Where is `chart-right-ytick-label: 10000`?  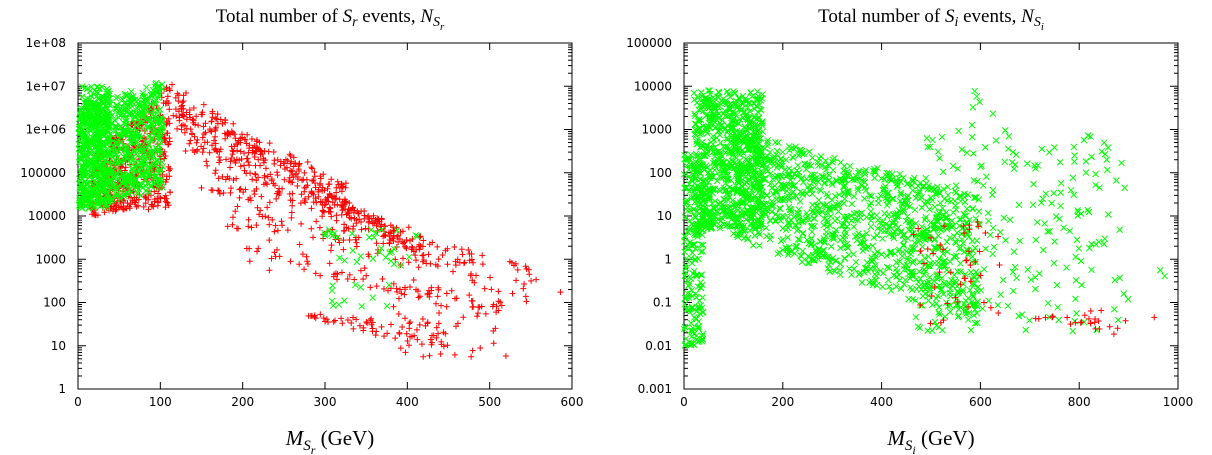
chart-right-ytick-label: 10000 is located at coordinates (653, 86).